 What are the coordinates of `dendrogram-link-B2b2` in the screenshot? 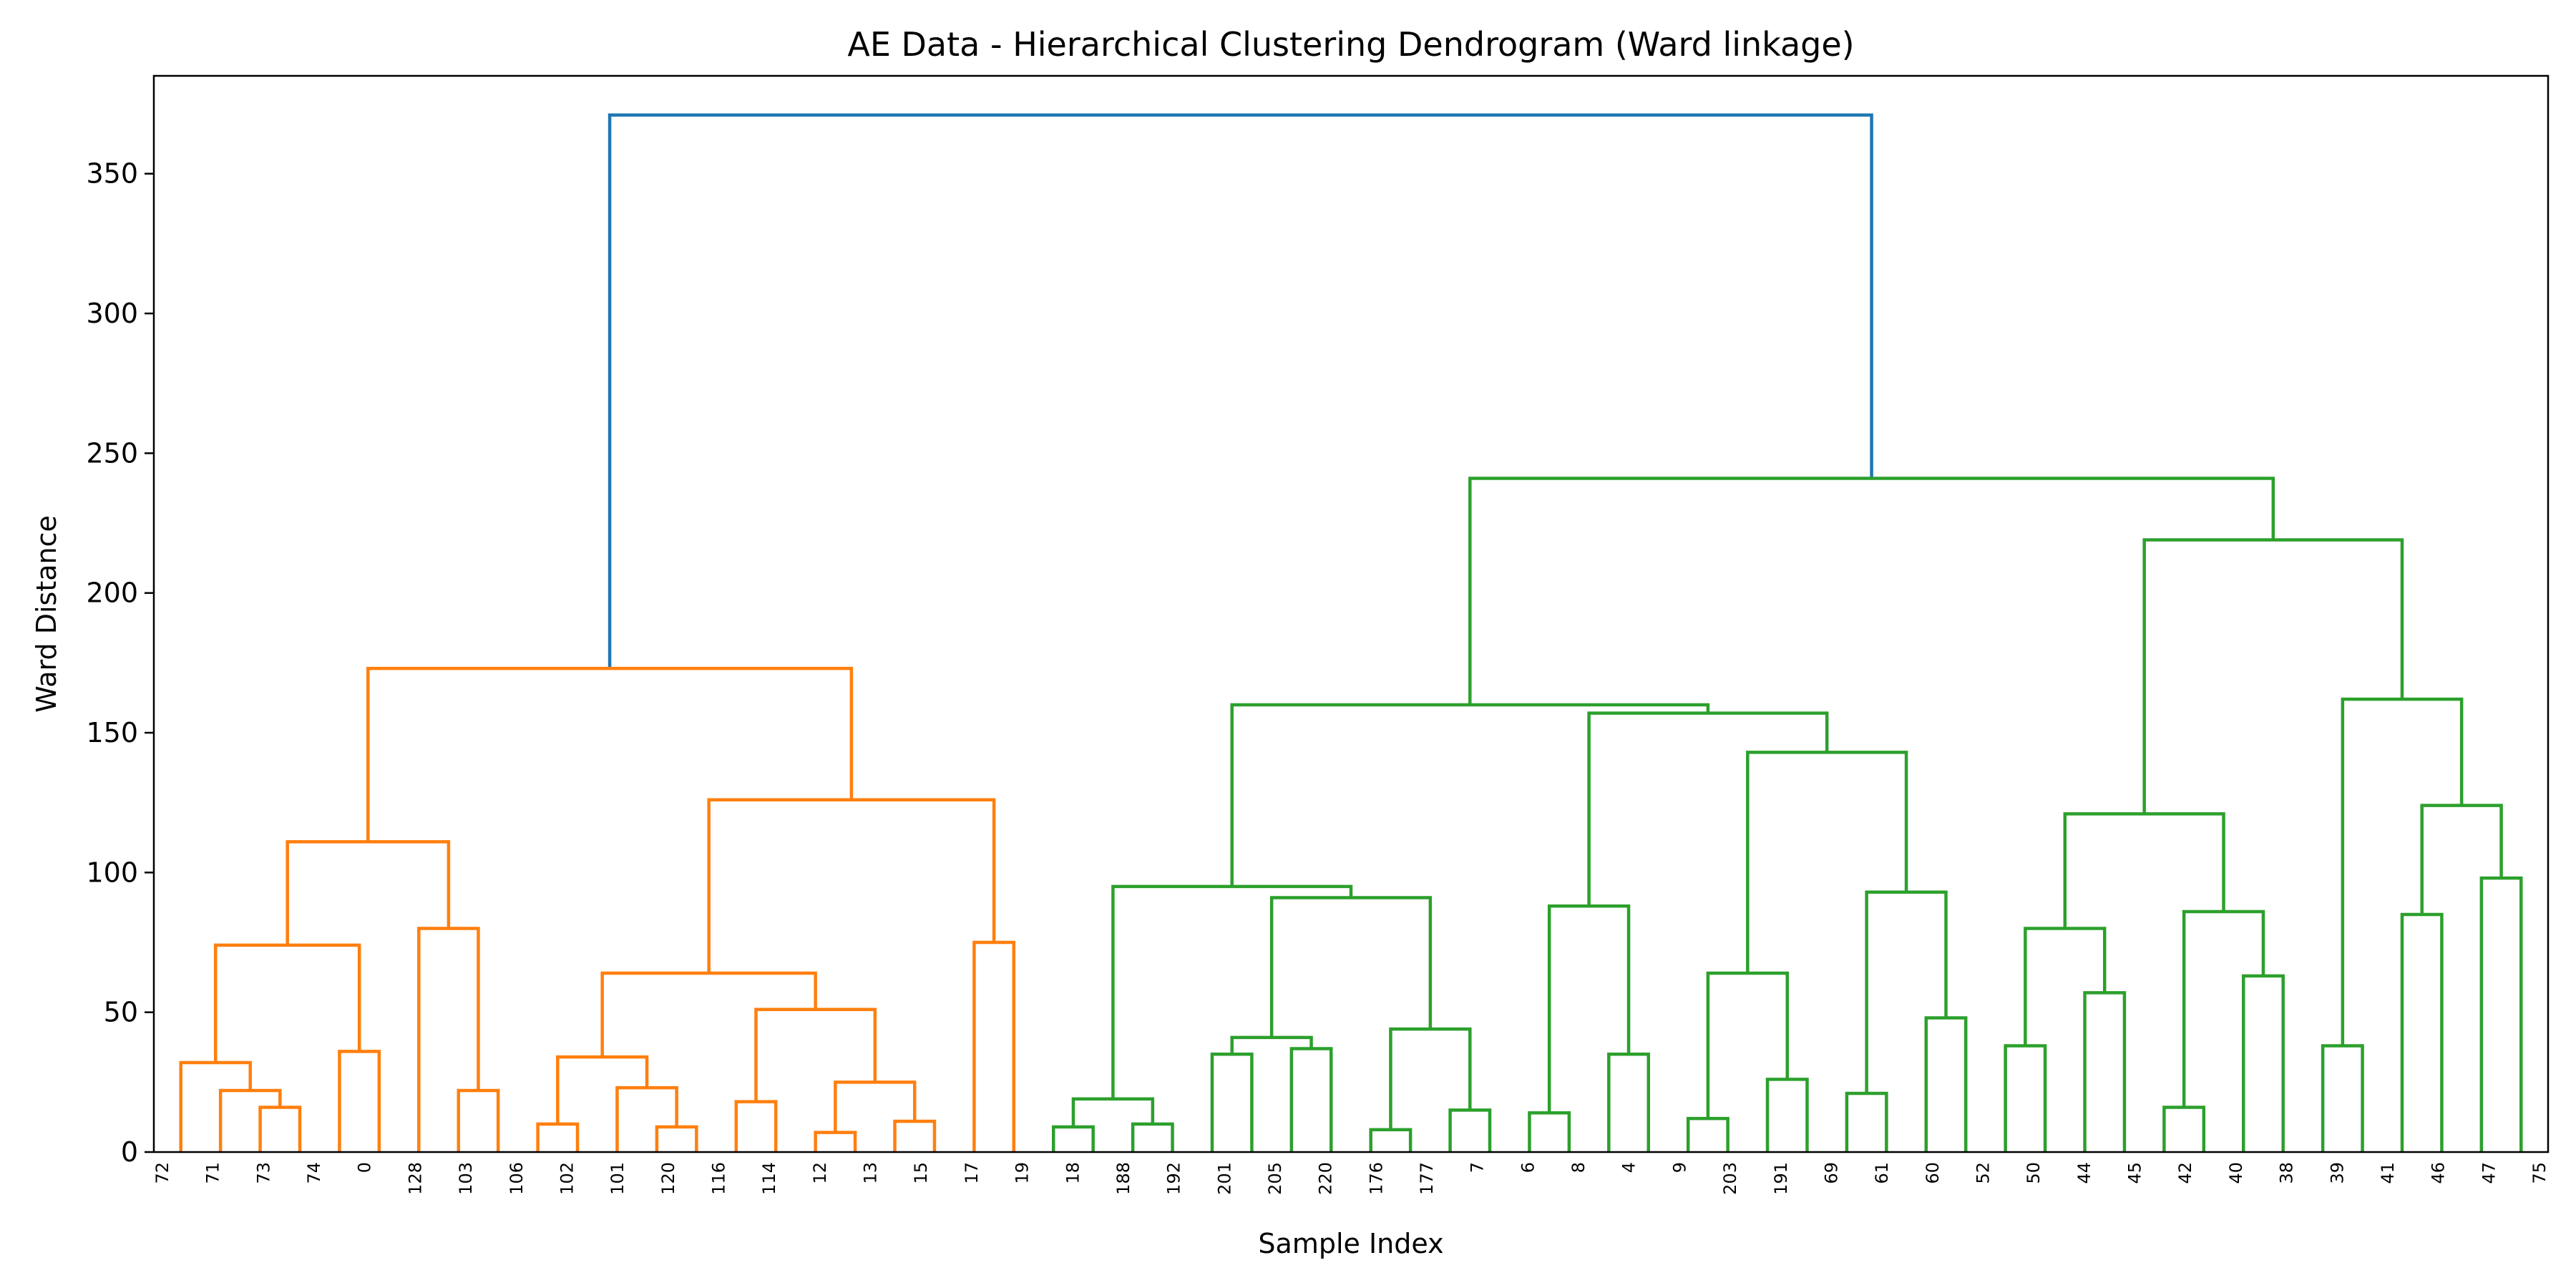 It's located at (2461, 859).